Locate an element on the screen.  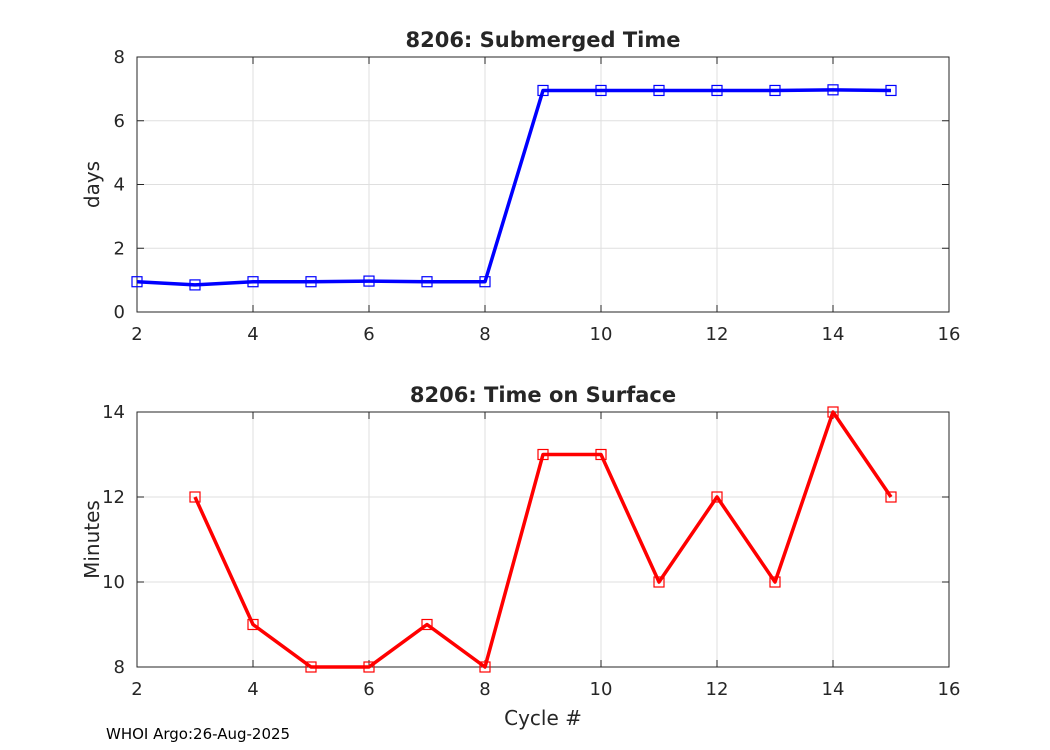
y-tick-label: 0 is located at coordinates (119, 312).